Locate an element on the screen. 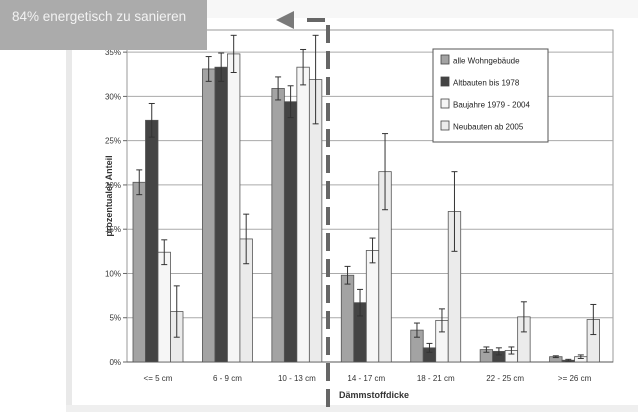 This screenshot has width=638, height=412. x-tick-label: 22 - 25 cm is located at coordinates (505, 378).